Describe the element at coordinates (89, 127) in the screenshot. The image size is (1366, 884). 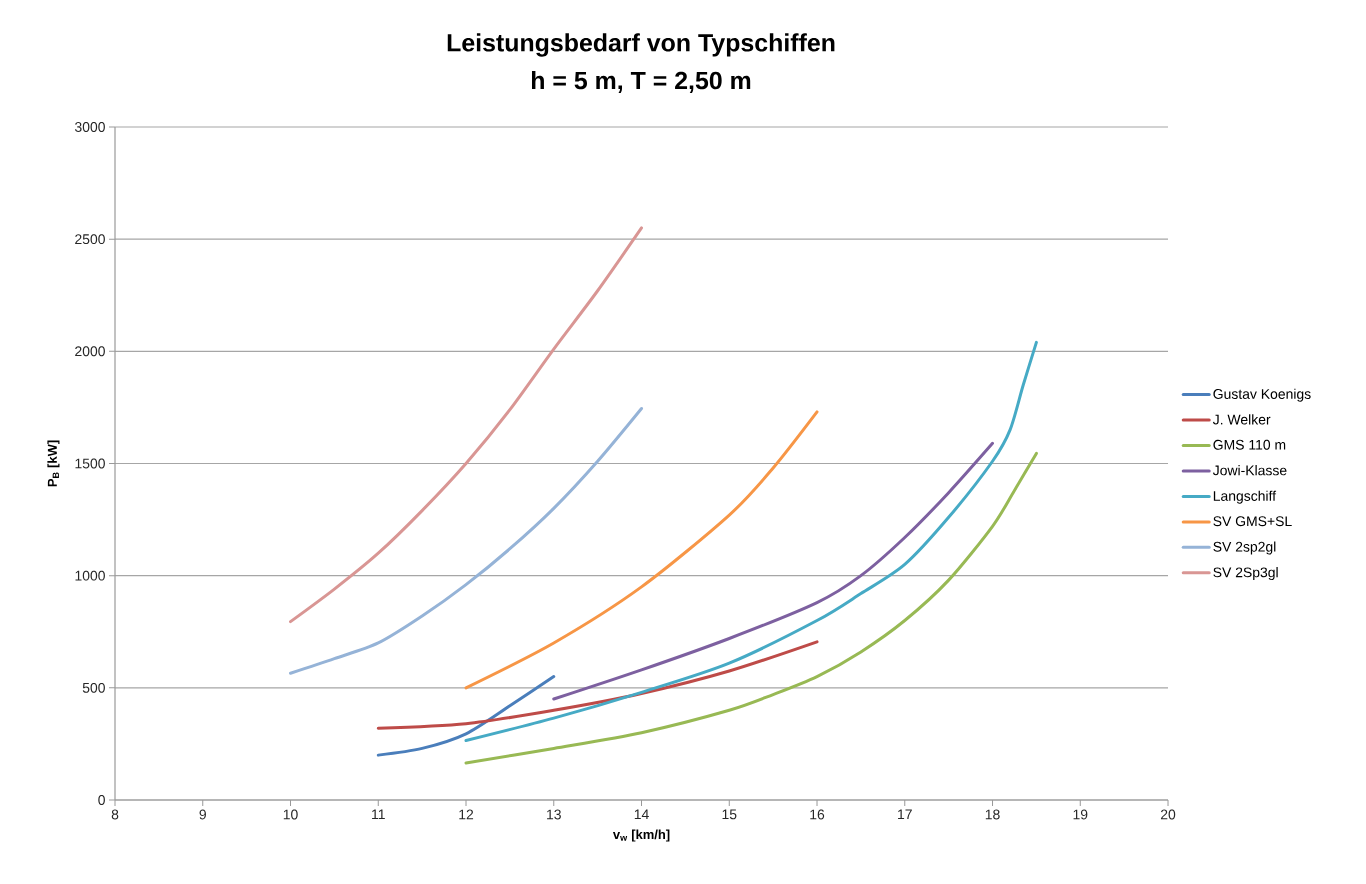
I see `y-tick-label: 3000` at that location.